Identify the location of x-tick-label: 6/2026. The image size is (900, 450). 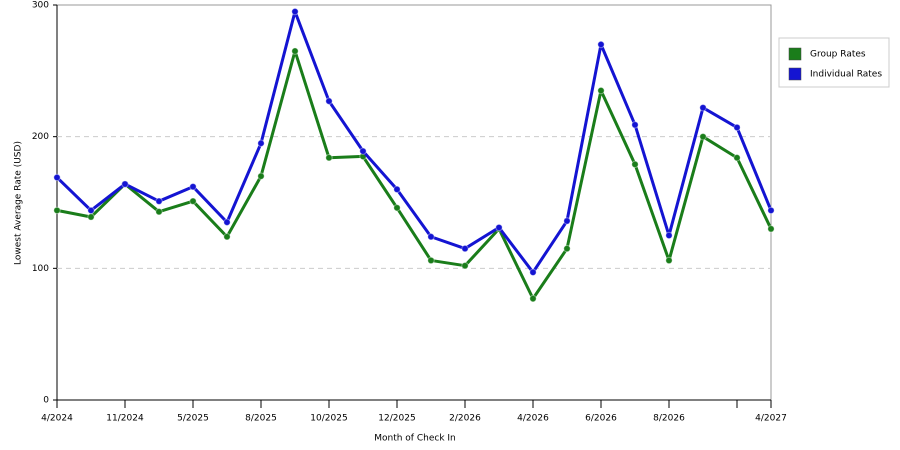
(601, 419).